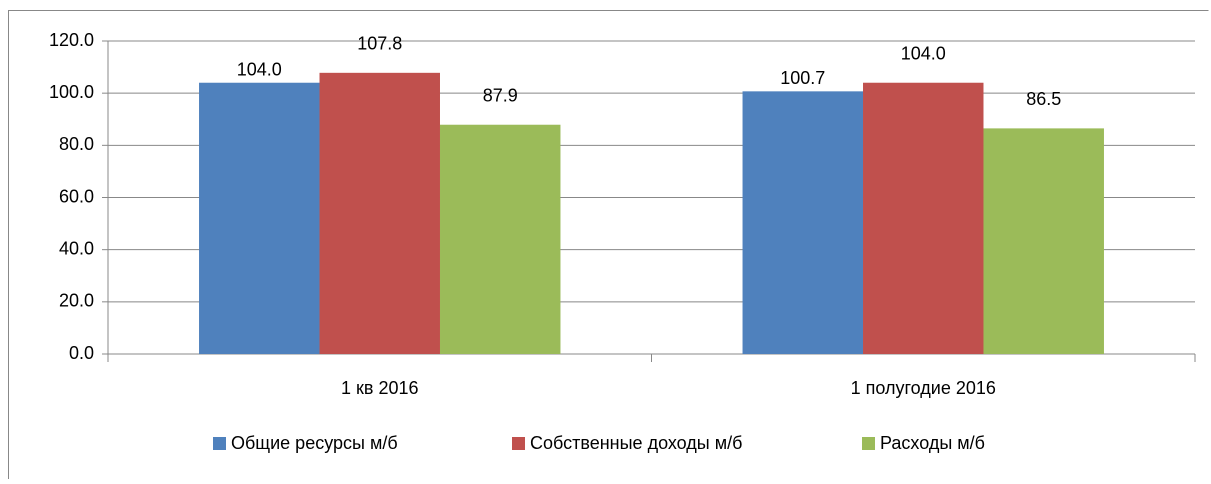  I want to click on x-tick-label: 1 полугодие 2016, so click(923, 388).